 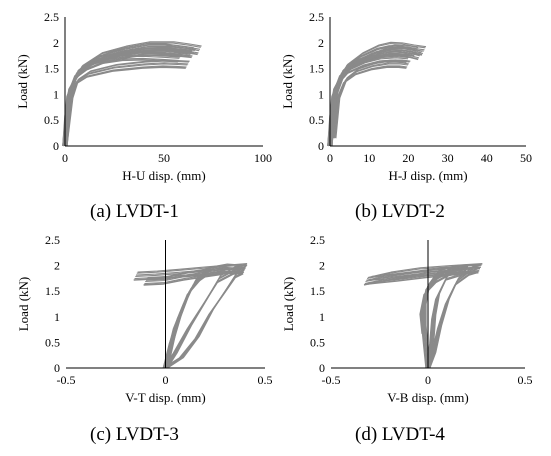 I want to click on chart-d-y-tick-label: 2, so click(x=322, y=266).